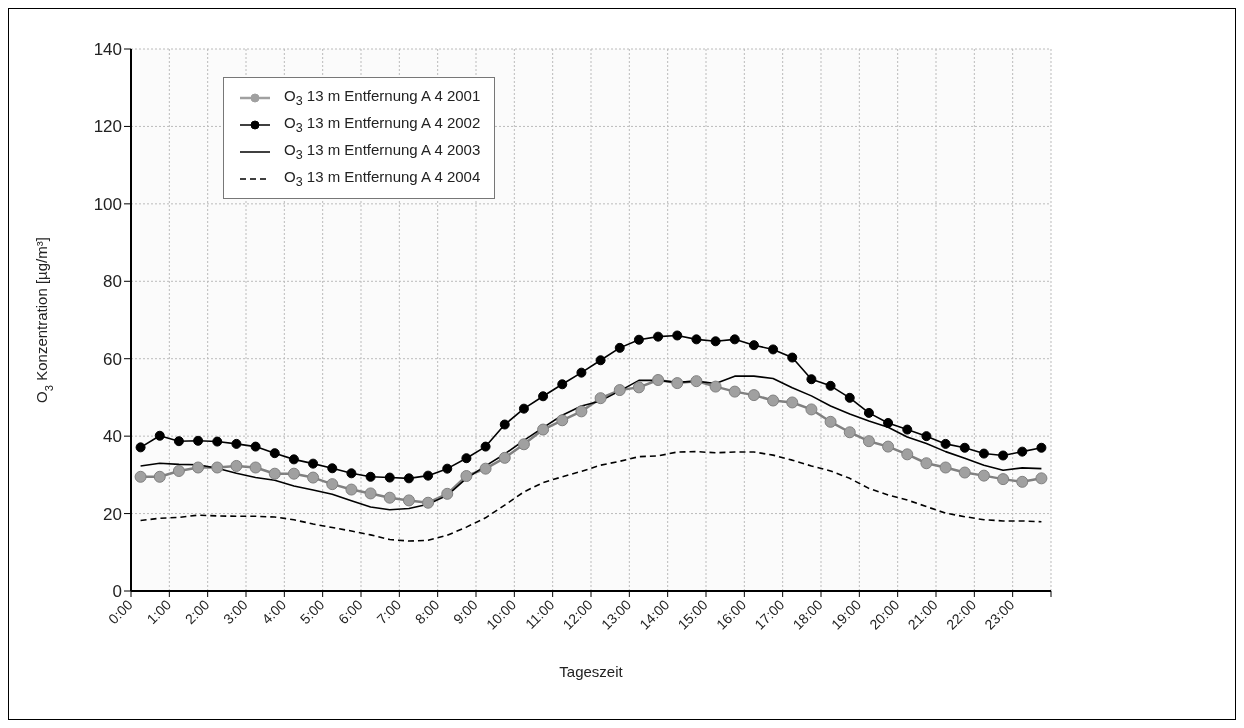 Image resolution: width=1244 pixels, height=728 pixels. What do you see at coordinates (274, 612) in the screenshot?
I see `x-tick-label: 4:00` at bounding box center [274, 612].